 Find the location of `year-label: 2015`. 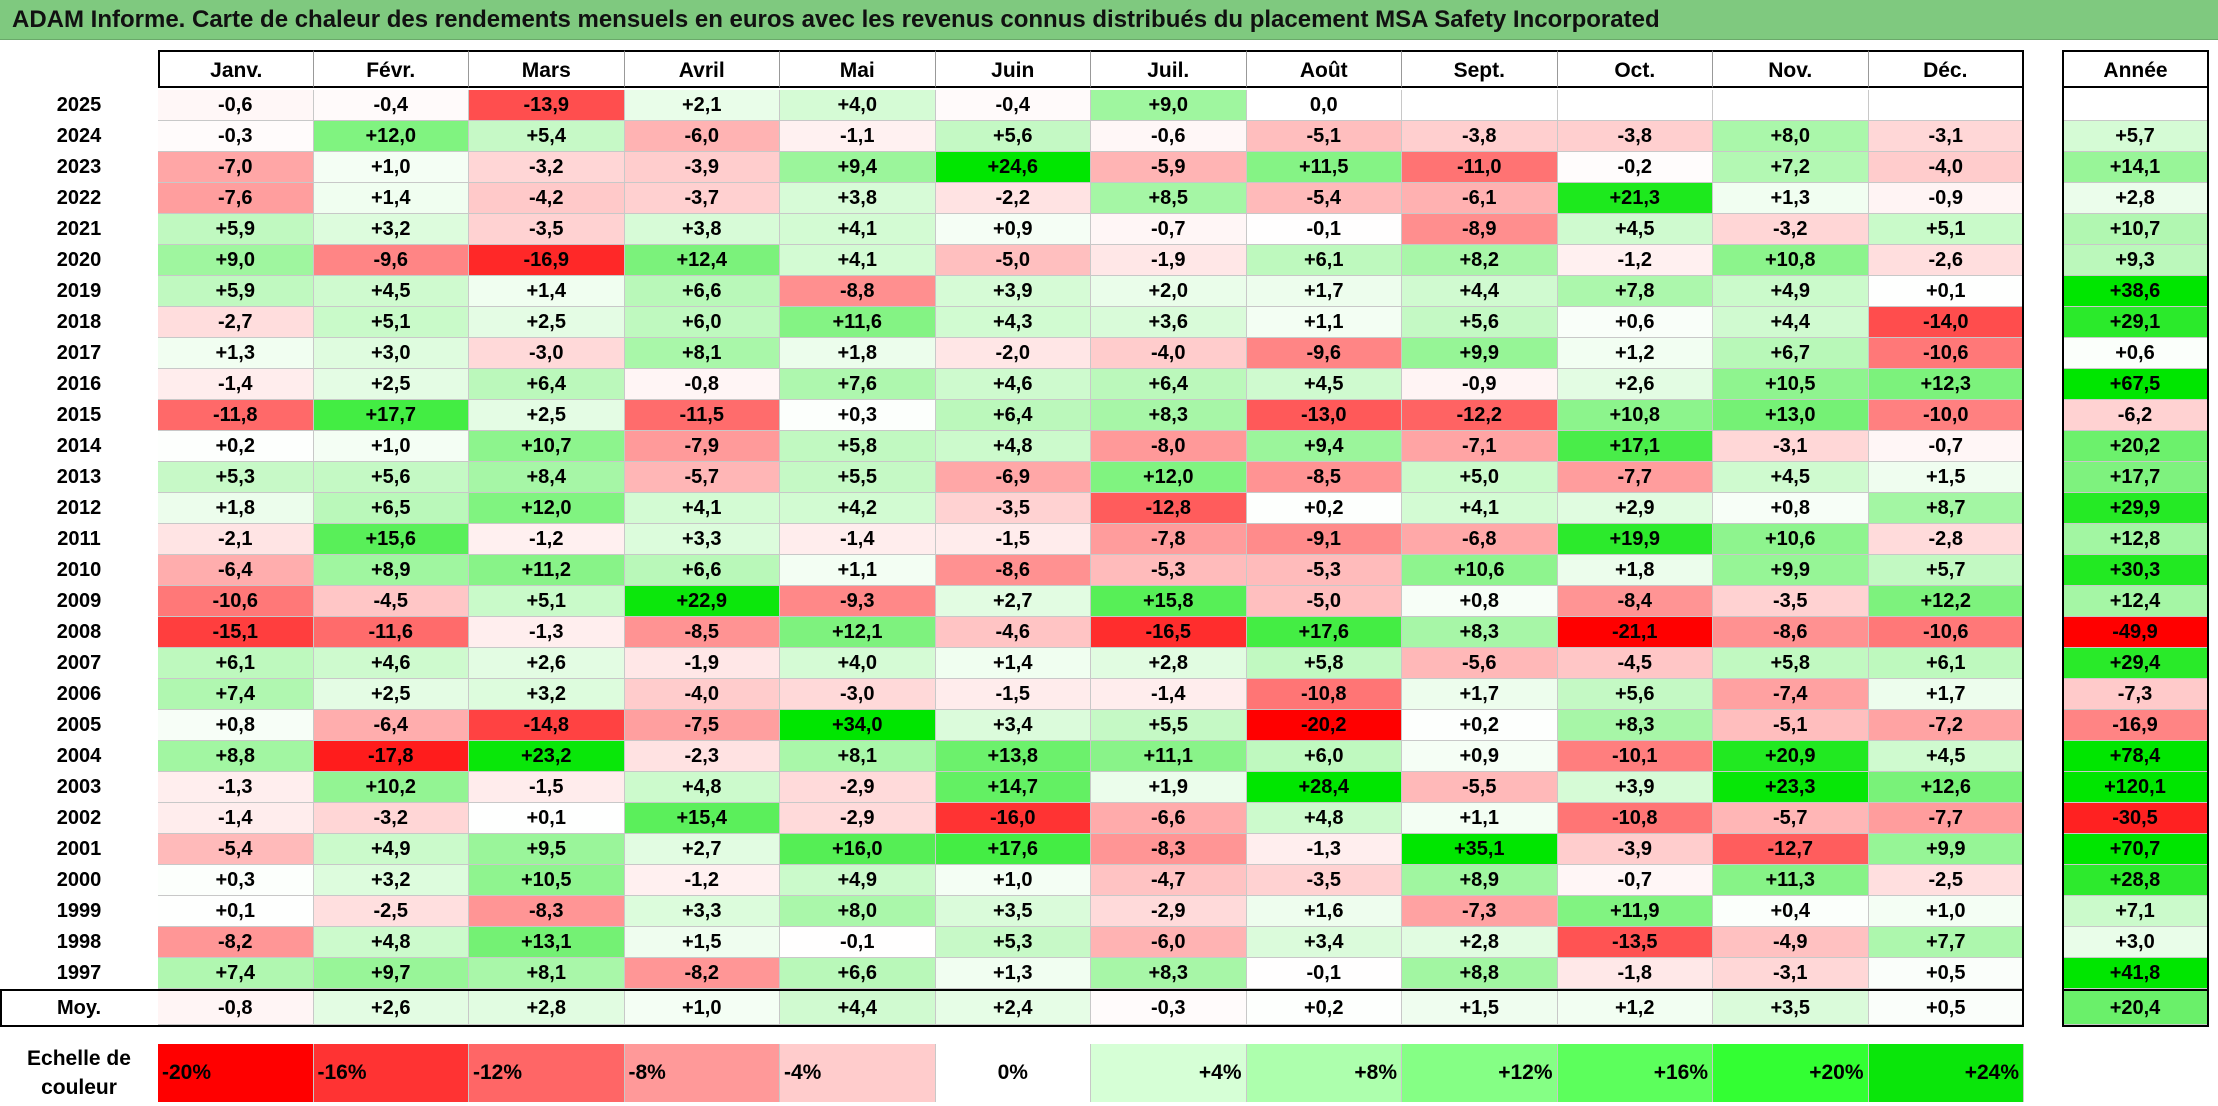

year-label: 2015 is located at coordinates (79, 415).